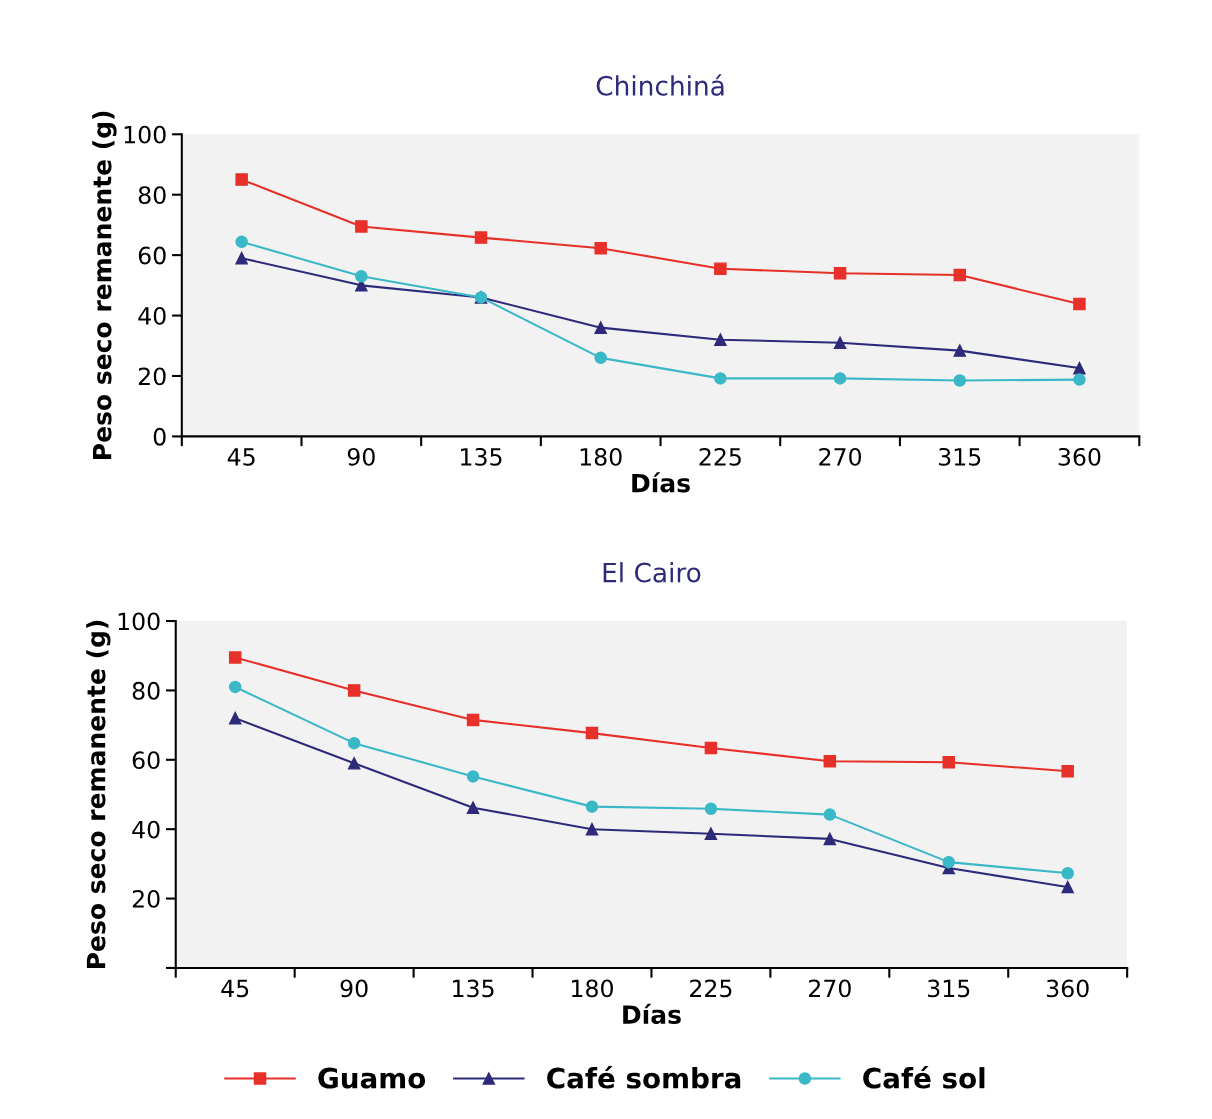 This screenshot has width=1212, height=1119. Describe the element at coordinates (644, 1077) in the screenshot. I see `legend-label: Café sombra` at that location.